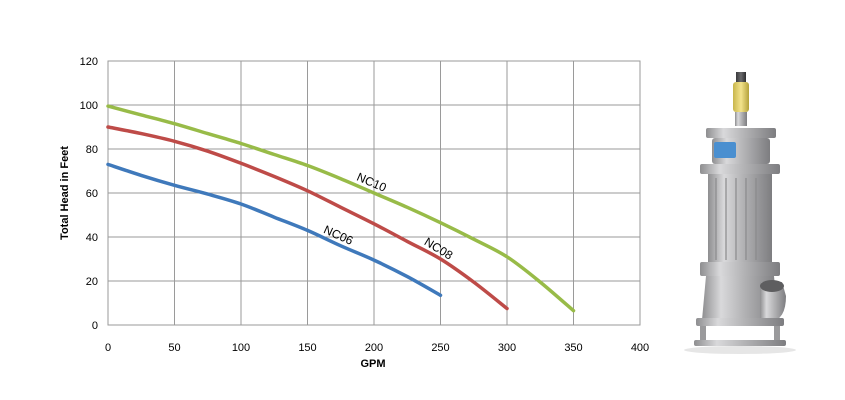  I want to click on y-tick-label: 60, so click(92, 194).